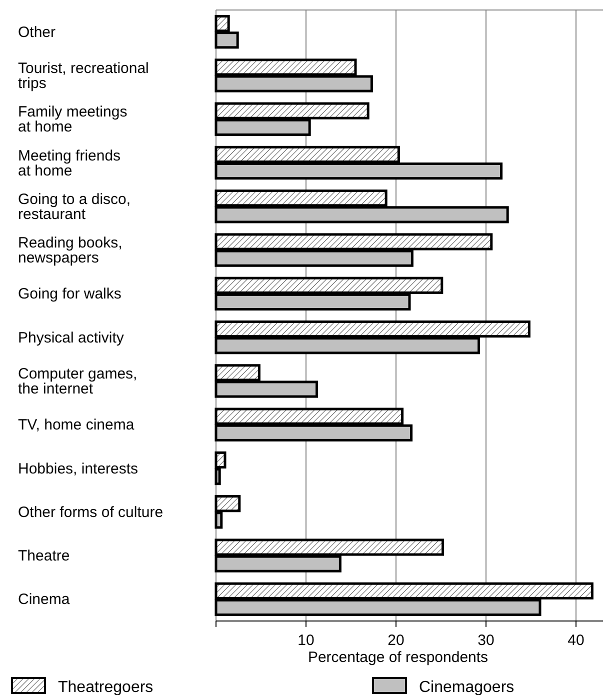 This screenshot has height=695, width=605. I want to click on y-tick-label: Hobbies, interests, so click(78, 469).